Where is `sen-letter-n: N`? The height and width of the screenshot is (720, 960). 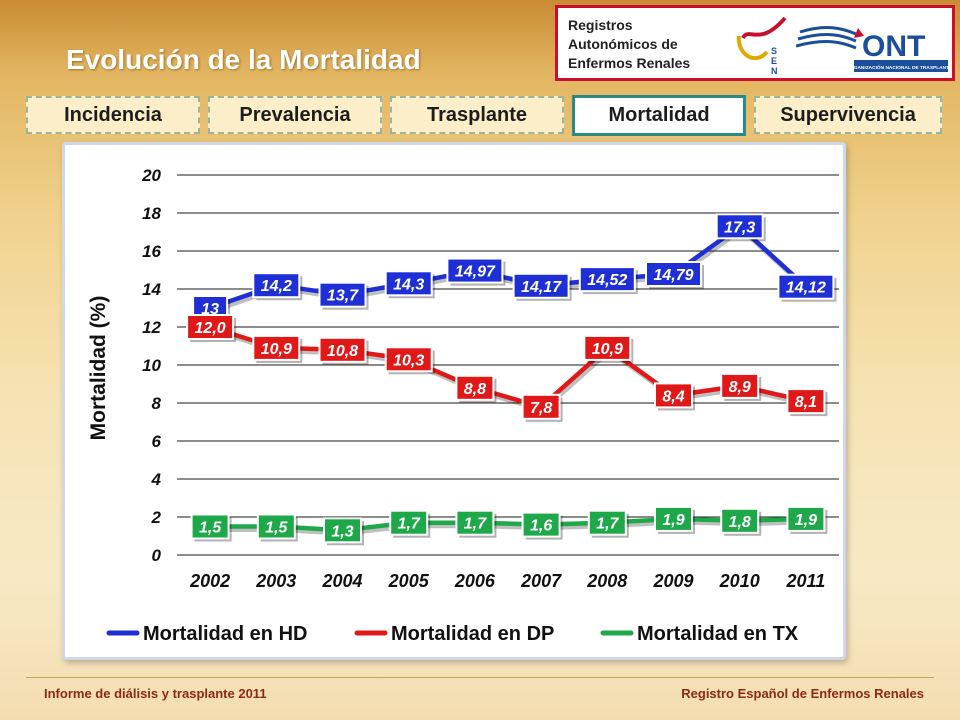 sen-letter-n: N is located at coordinates (774, 71).